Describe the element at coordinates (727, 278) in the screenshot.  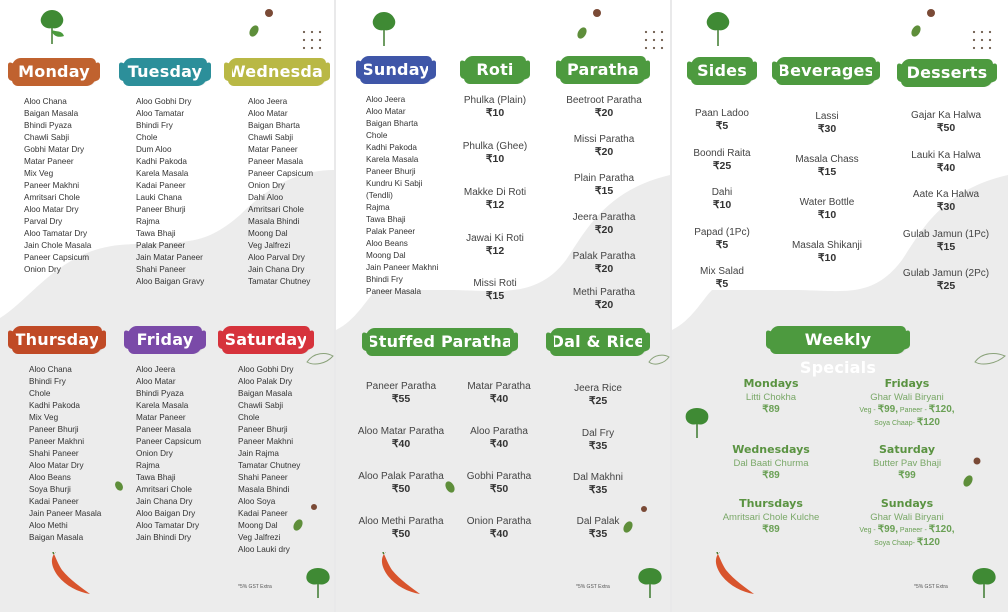
I see `menu-item: Mix Salad ₹5` at that location.